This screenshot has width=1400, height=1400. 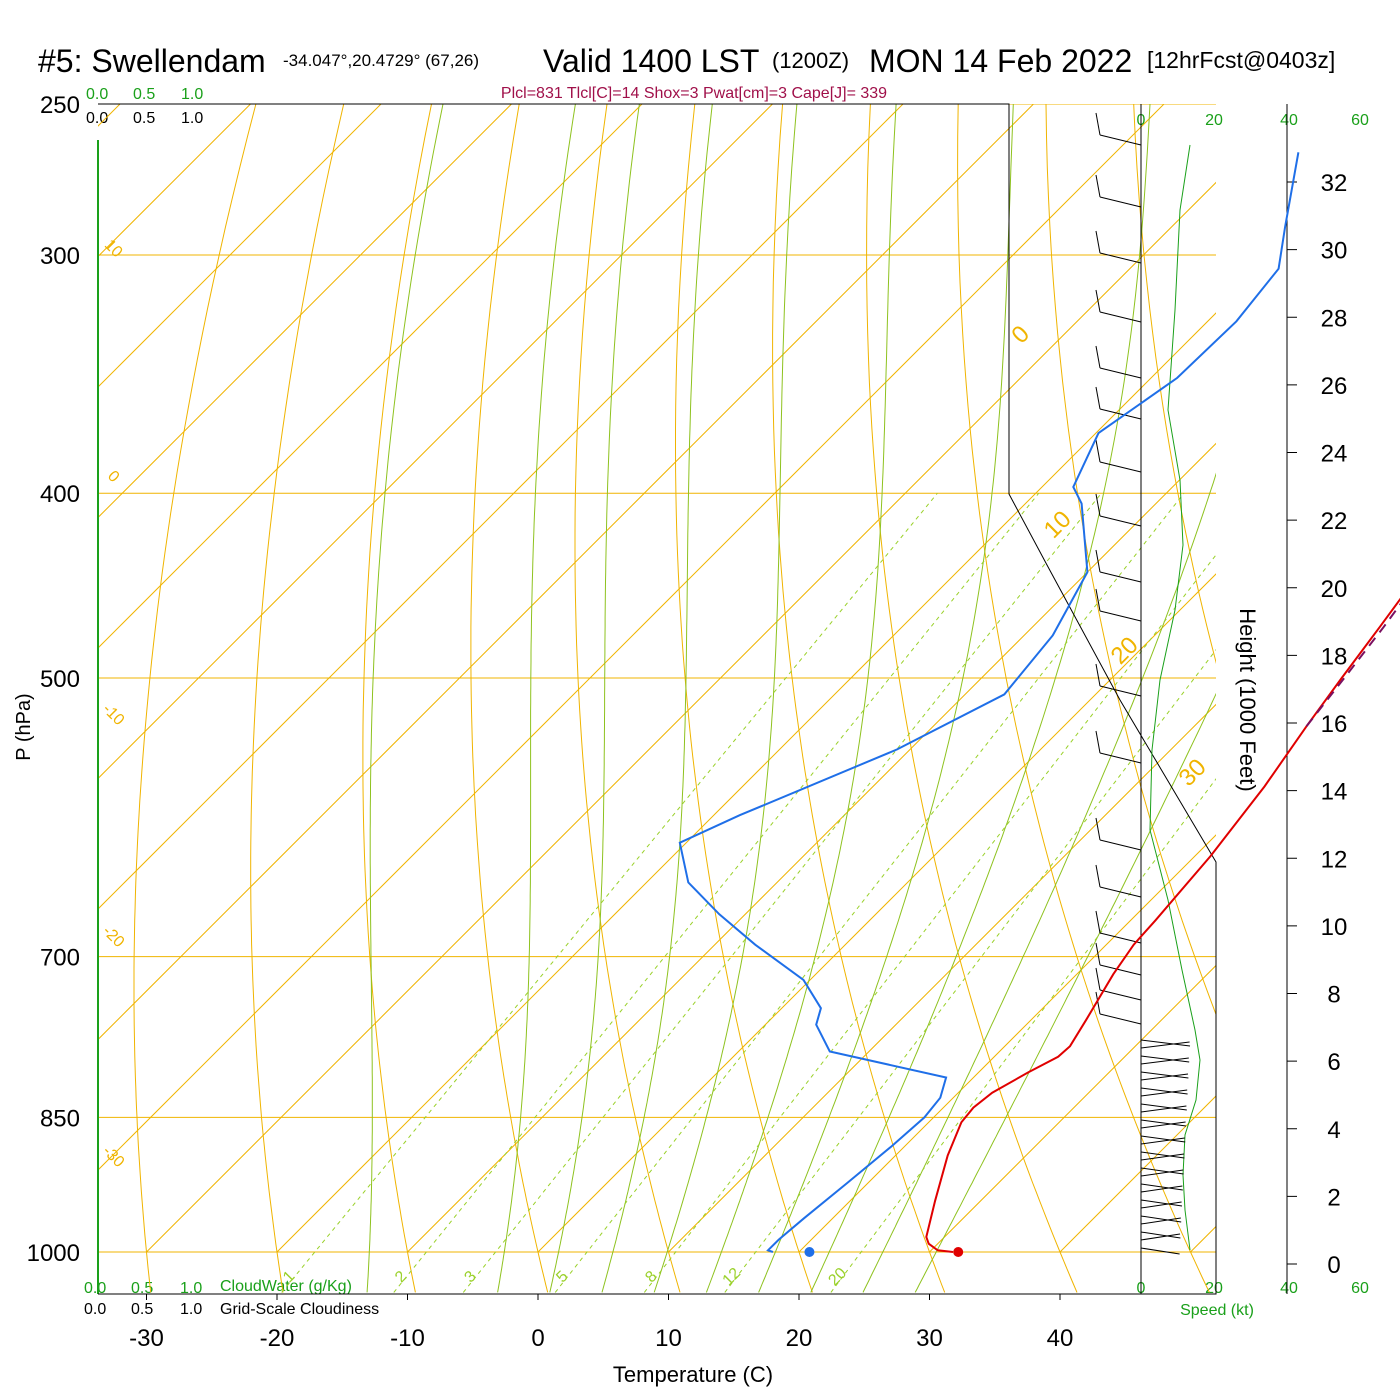 I want to click on isotherm-label: 0, so click(x=1020, y=334).